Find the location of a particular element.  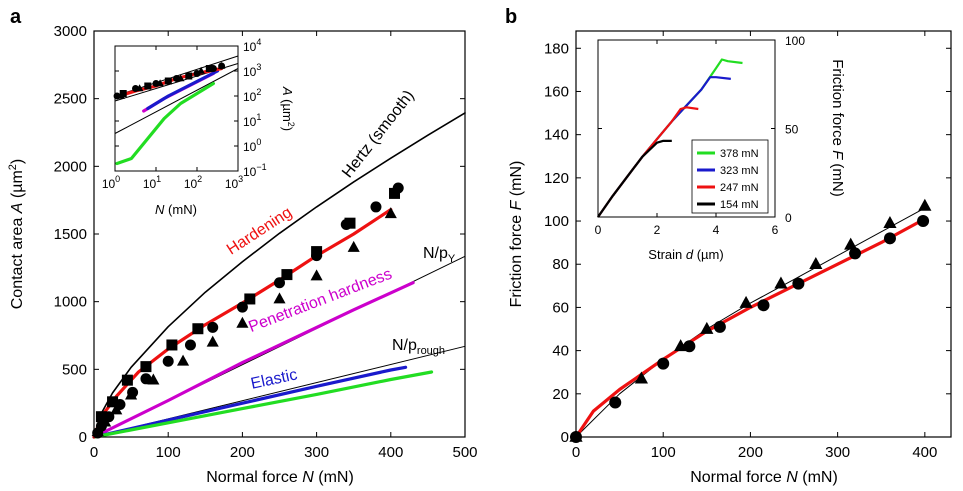

inset-a-series is located at coordinates (176, 110).